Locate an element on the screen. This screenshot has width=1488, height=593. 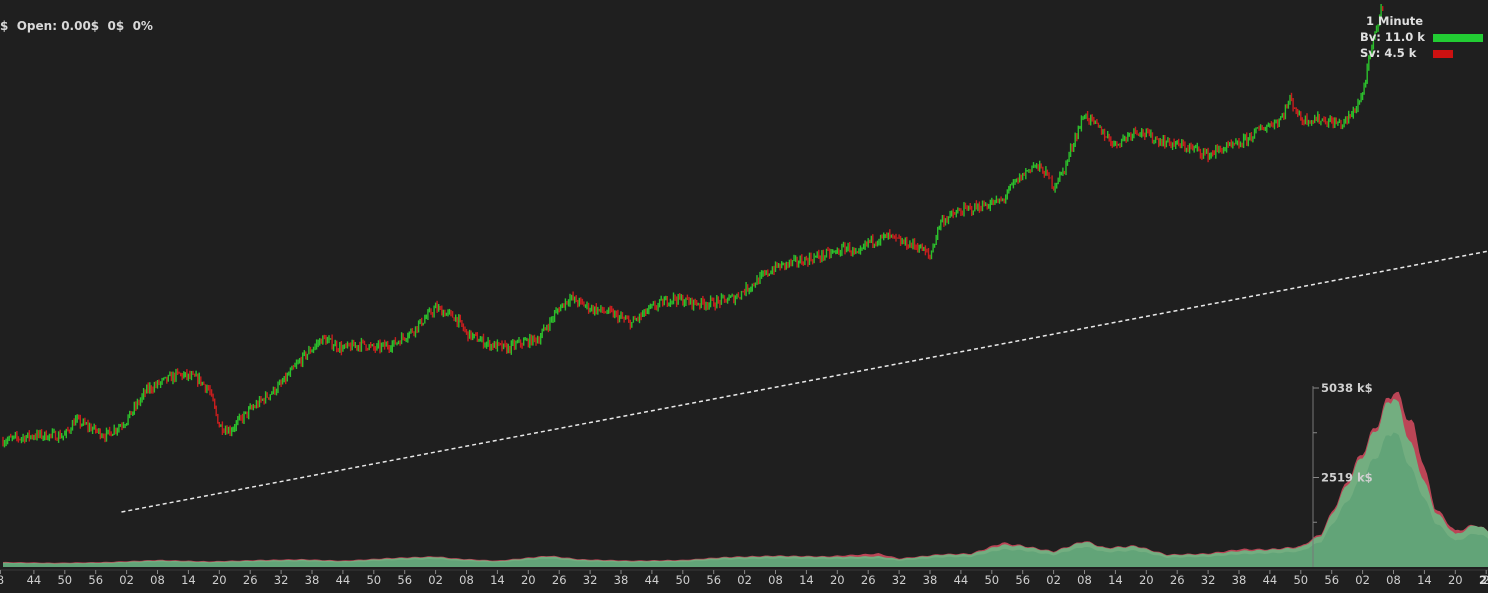
volume-legend: 1 Minute Bv: 11.0 k Sv: 4.5 k is located at coordinates (1421, 38).